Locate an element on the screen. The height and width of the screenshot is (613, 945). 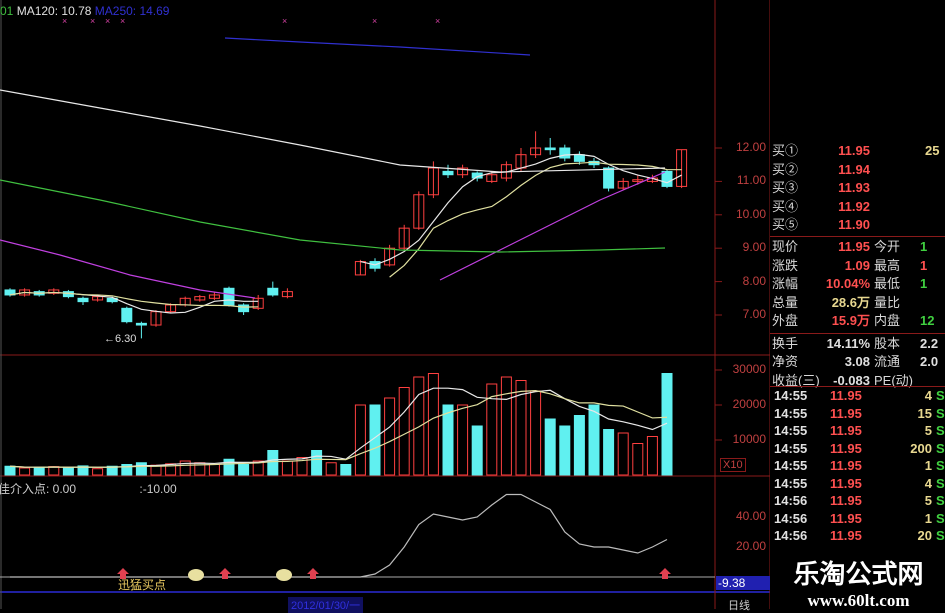
stat-label: 流通 is located at coordinates (887, 361).